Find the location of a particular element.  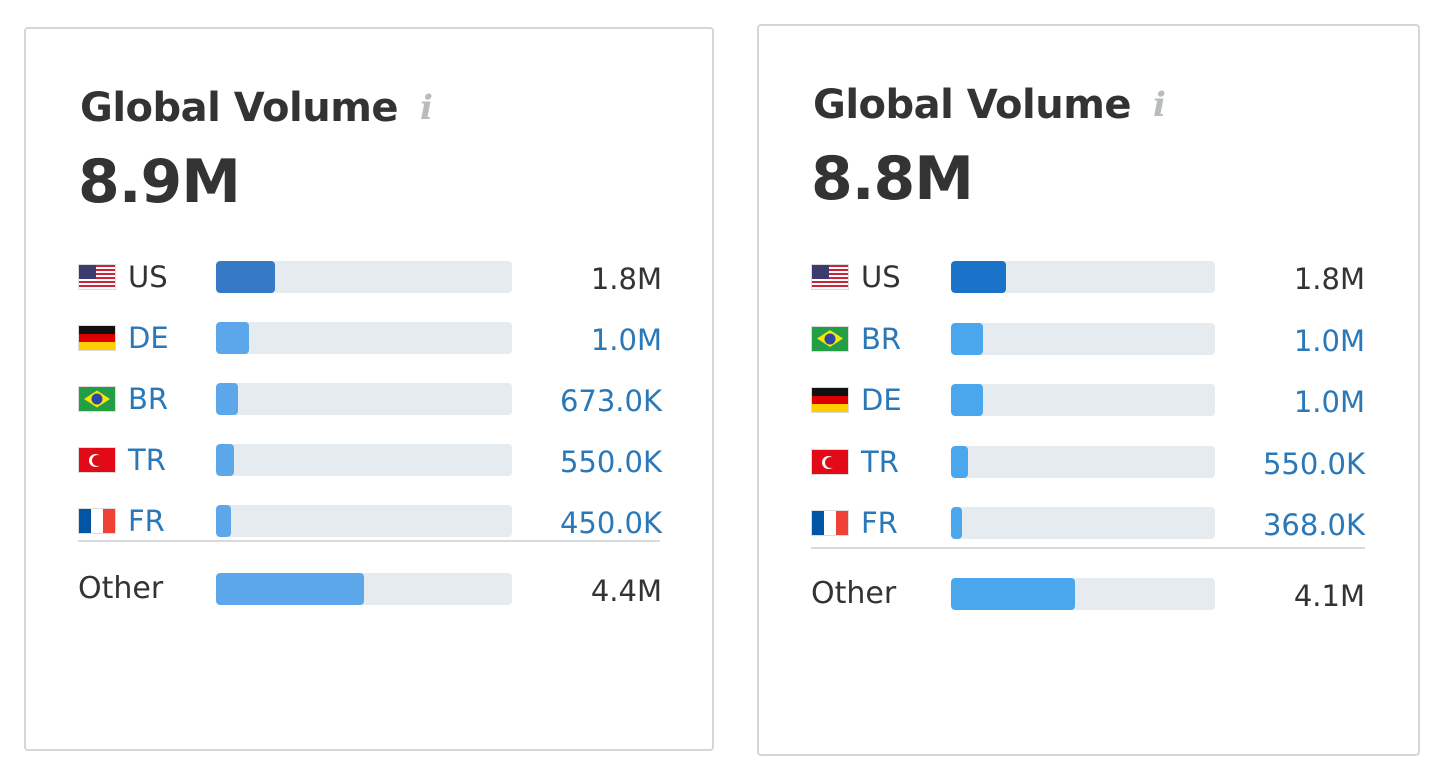

other-volume: 4.1M is located at coordinates (1329, 596).